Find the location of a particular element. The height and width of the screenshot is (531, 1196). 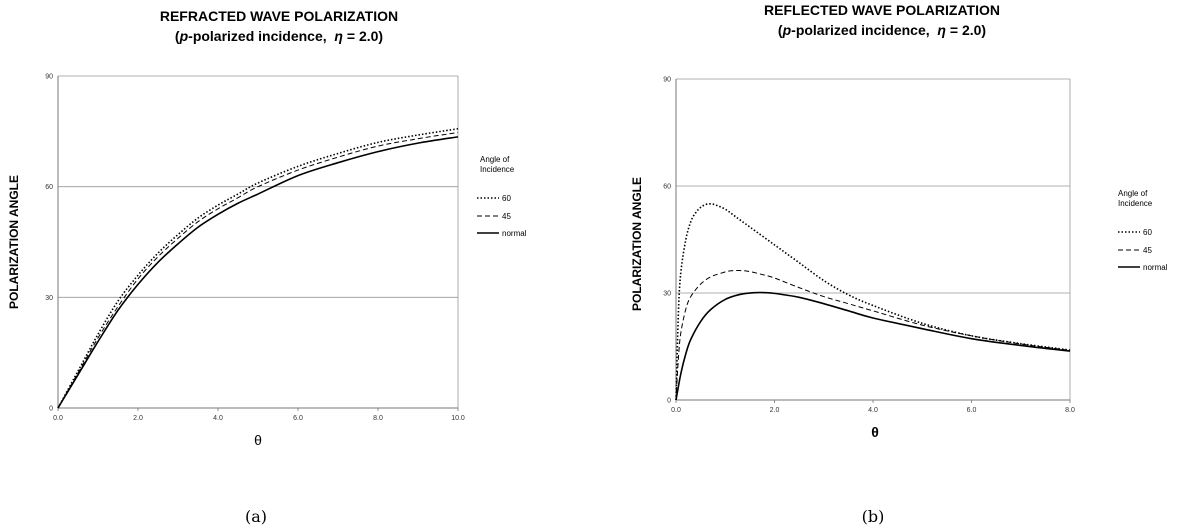

chart-a-x-tick-label: 8.0 is located at coordinates (378, 418).